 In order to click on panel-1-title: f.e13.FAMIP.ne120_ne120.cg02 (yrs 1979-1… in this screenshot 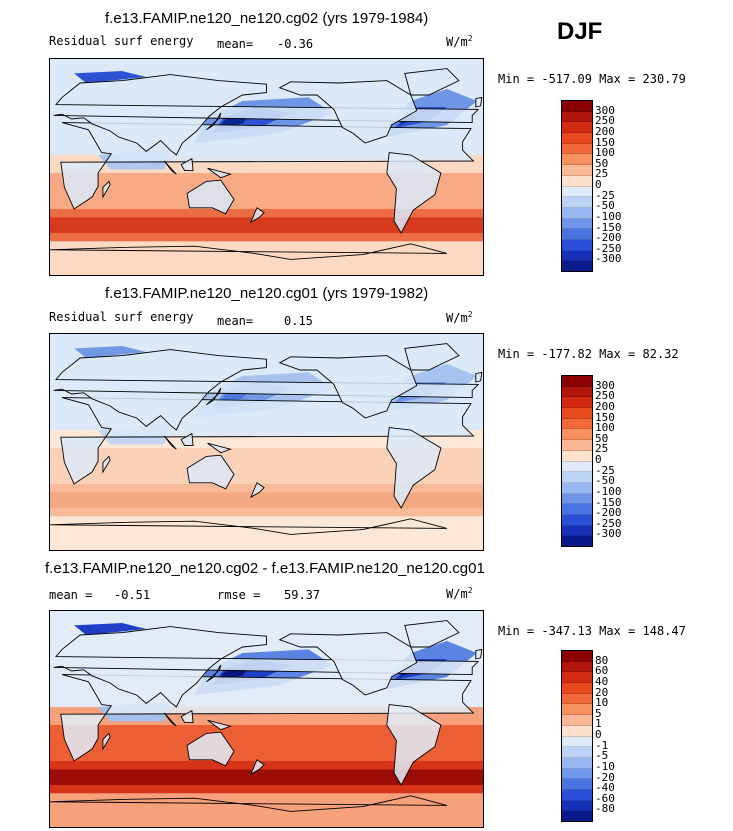, I will do `click(267, 18)`.